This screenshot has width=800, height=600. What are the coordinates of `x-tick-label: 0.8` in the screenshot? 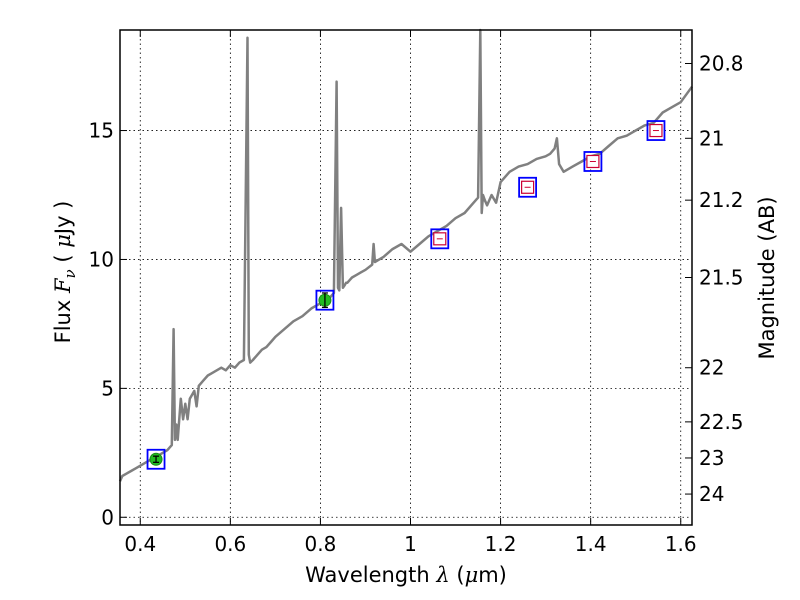 It's located at (321, 544).